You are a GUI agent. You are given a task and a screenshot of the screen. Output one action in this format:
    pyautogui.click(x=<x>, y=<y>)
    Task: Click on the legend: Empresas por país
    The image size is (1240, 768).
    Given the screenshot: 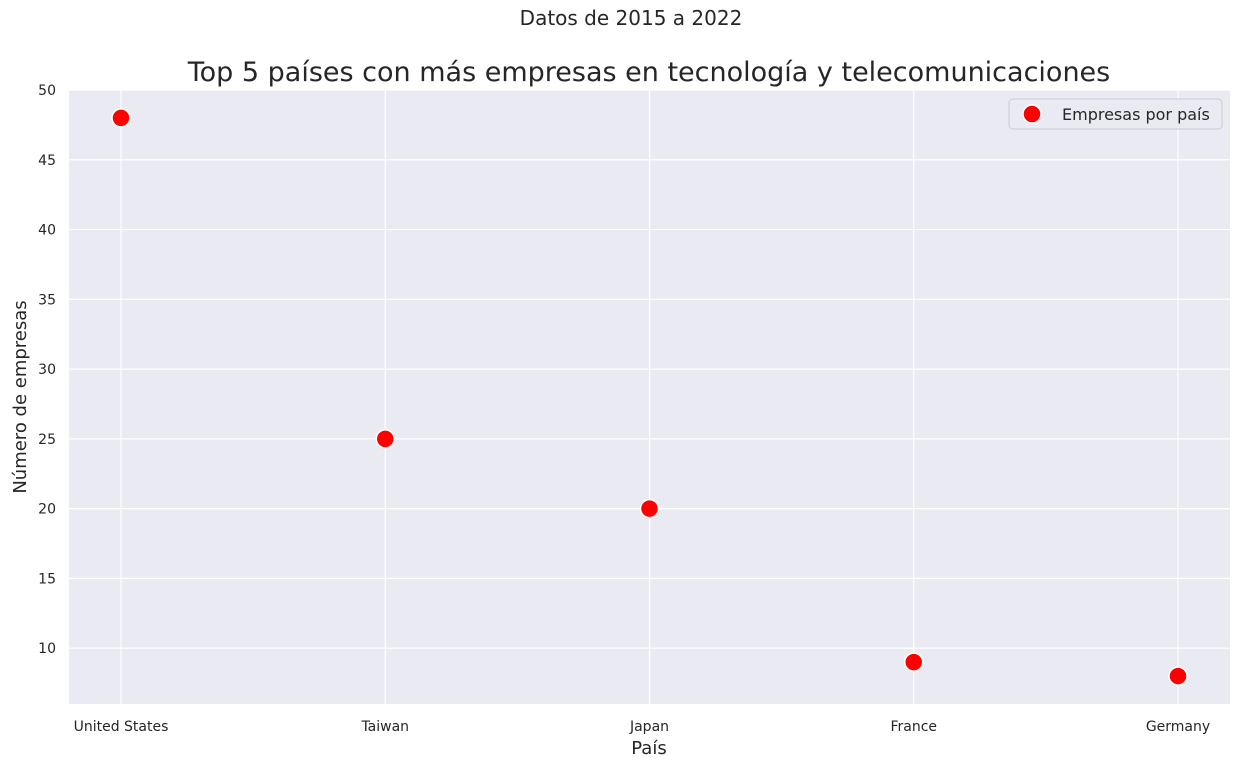 What is the action you would take?
    pyautogui.click(x=1115, y=114)
    